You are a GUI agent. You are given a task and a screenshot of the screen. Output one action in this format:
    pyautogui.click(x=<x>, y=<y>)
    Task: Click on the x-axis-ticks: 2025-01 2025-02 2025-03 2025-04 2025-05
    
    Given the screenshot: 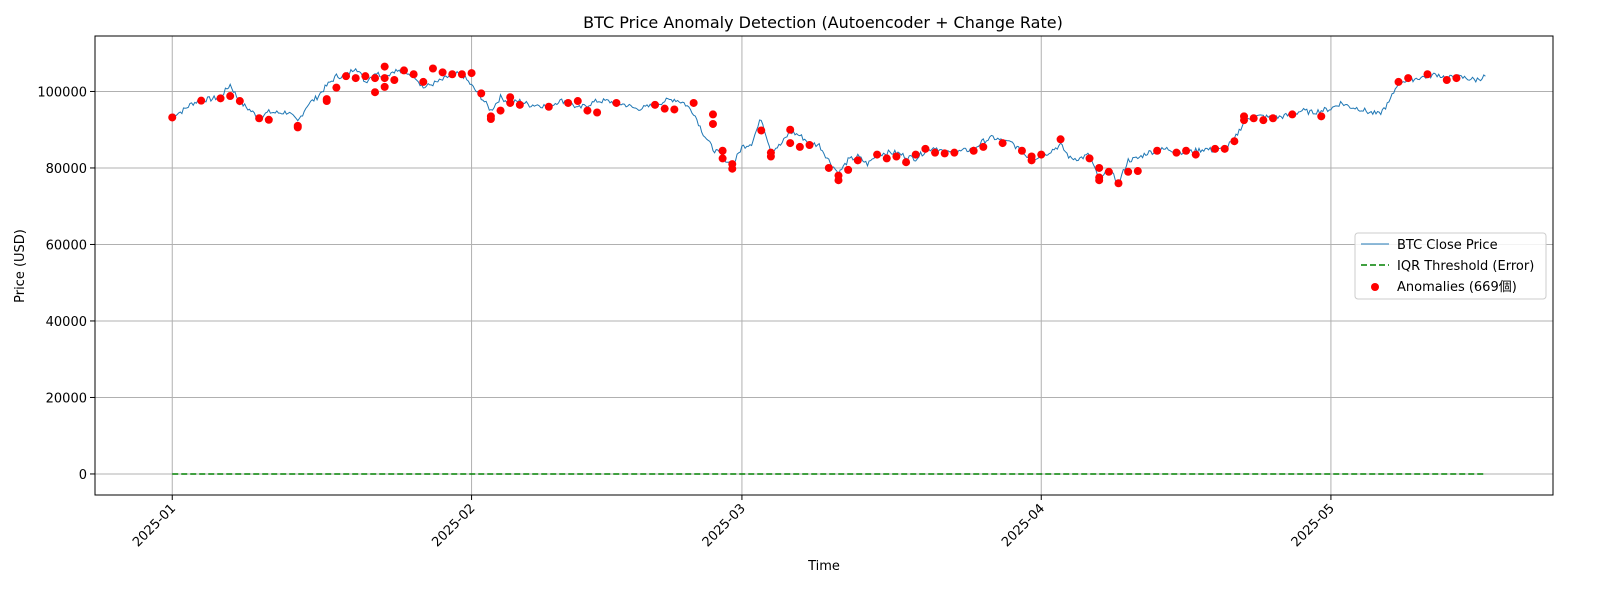 What is the action you would take?
    pyautogui.click(x=734, y=522)
    